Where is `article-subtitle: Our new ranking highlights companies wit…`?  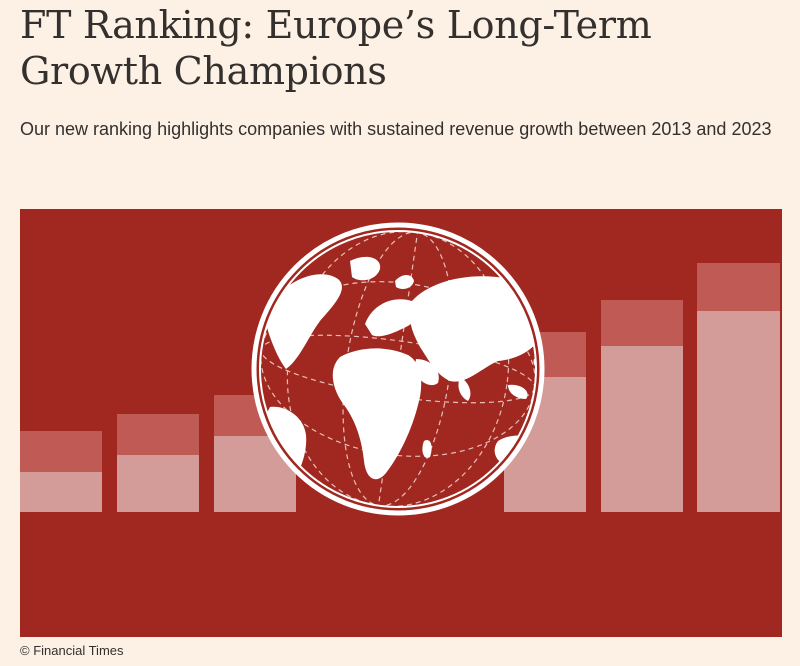 article-subtitle: Our new ranking highlights companies wit… is located at coordinates (396, 129).